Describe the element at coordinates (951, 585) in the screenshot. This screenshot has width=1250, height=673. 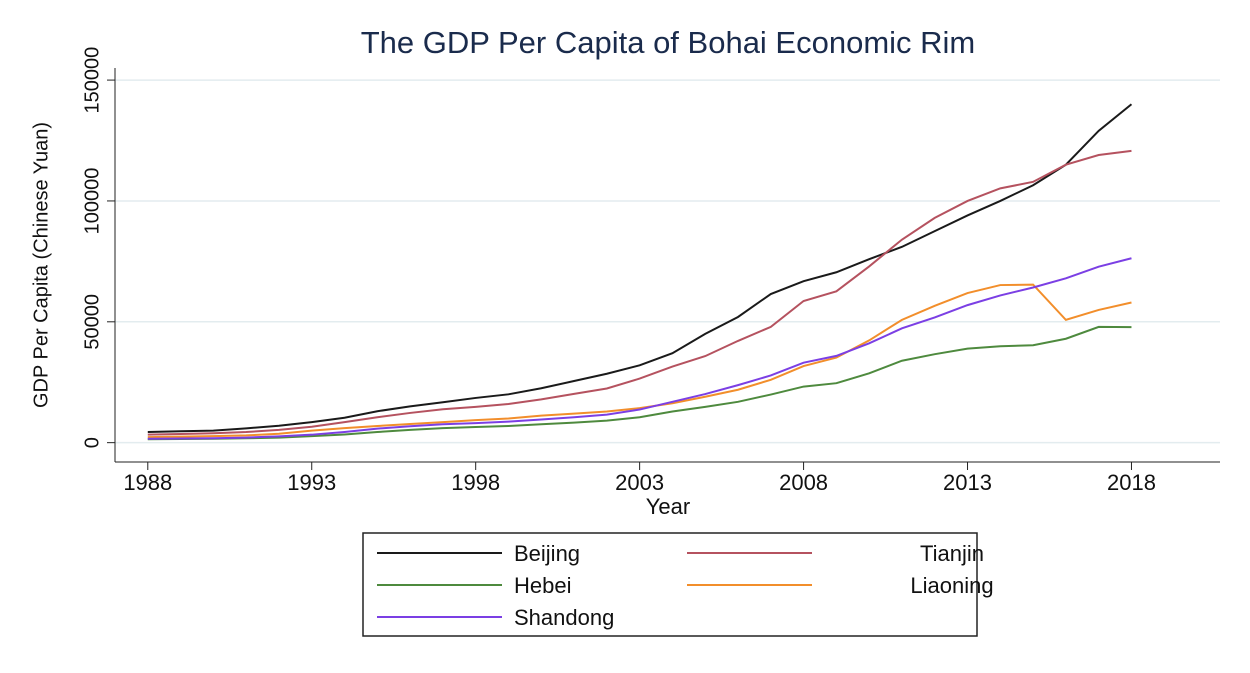
I see `legend-label: Liaoning` at that location.